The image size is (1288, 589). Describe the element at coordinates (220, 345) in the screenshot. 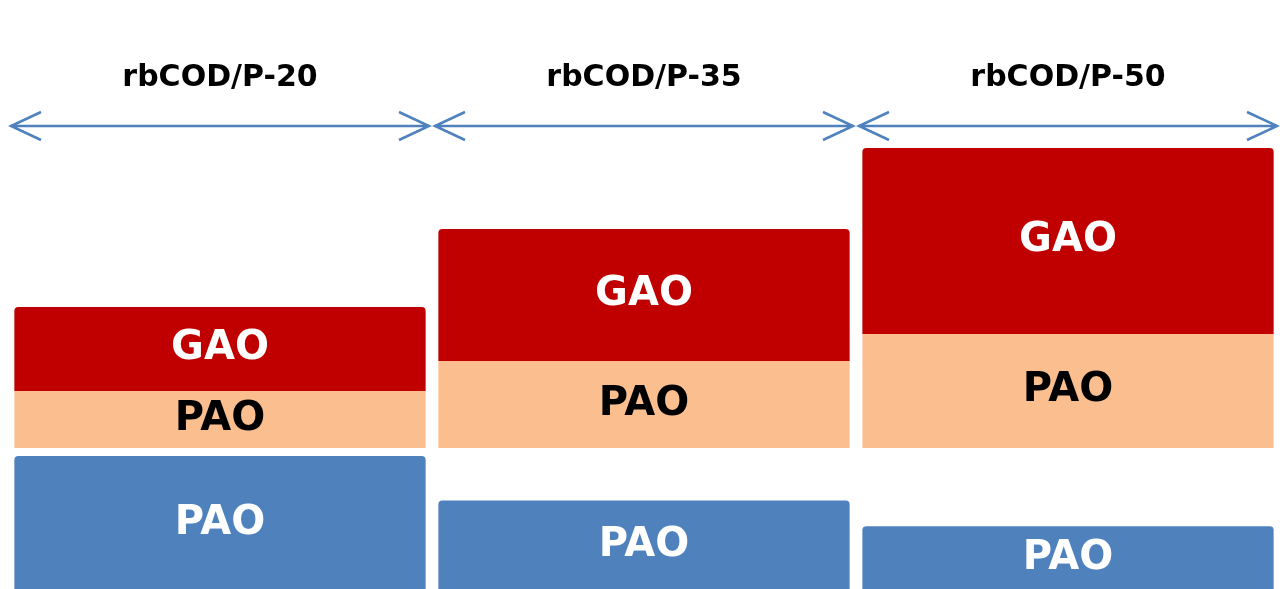

I see `series-label: GAO` at that location.